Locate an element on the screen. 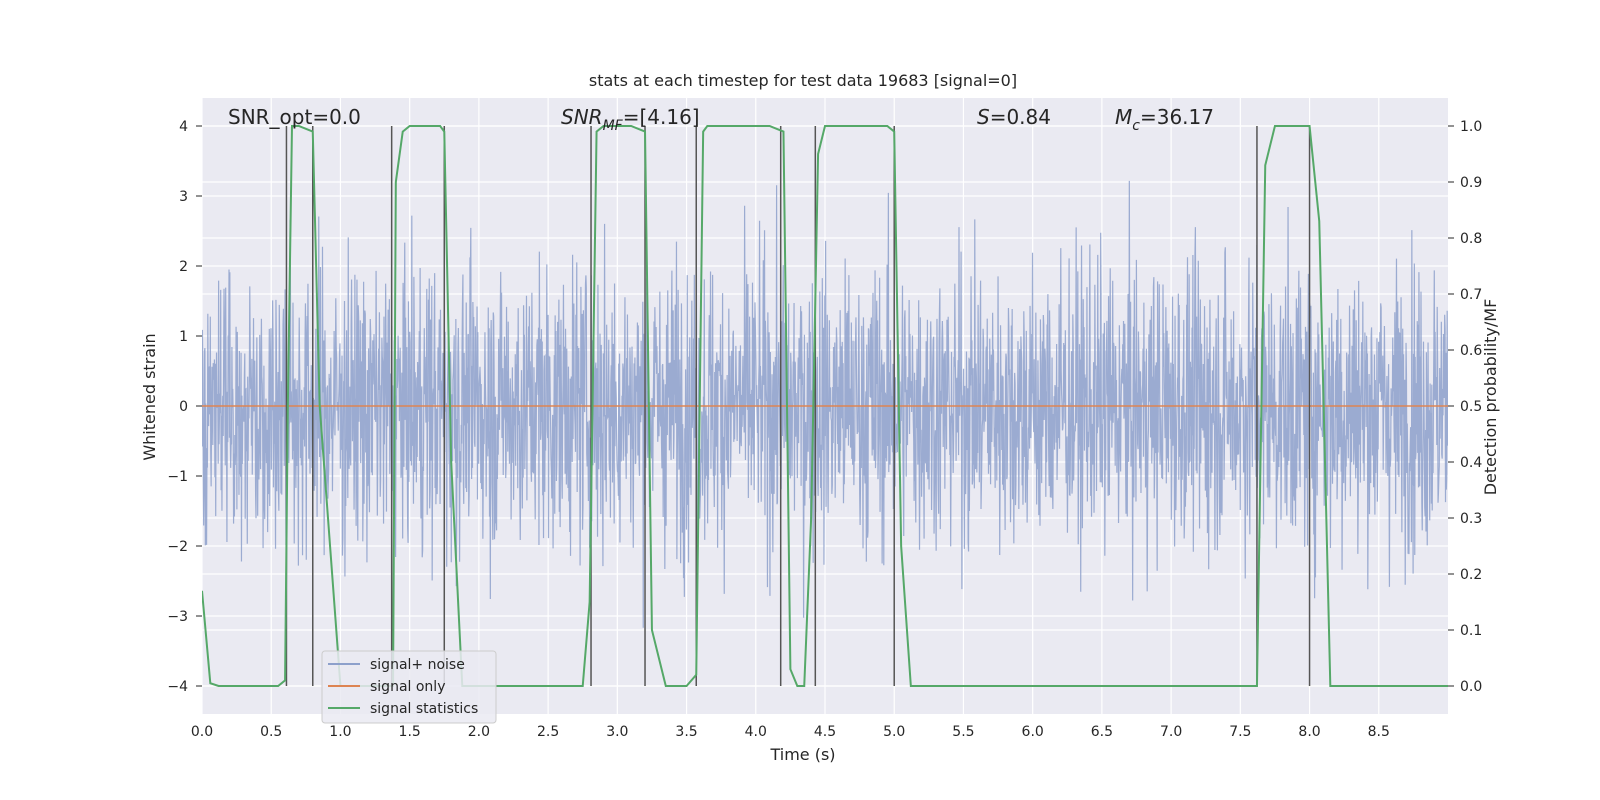  x-tick-label: 3.0 is located at coordinates (617, 732).